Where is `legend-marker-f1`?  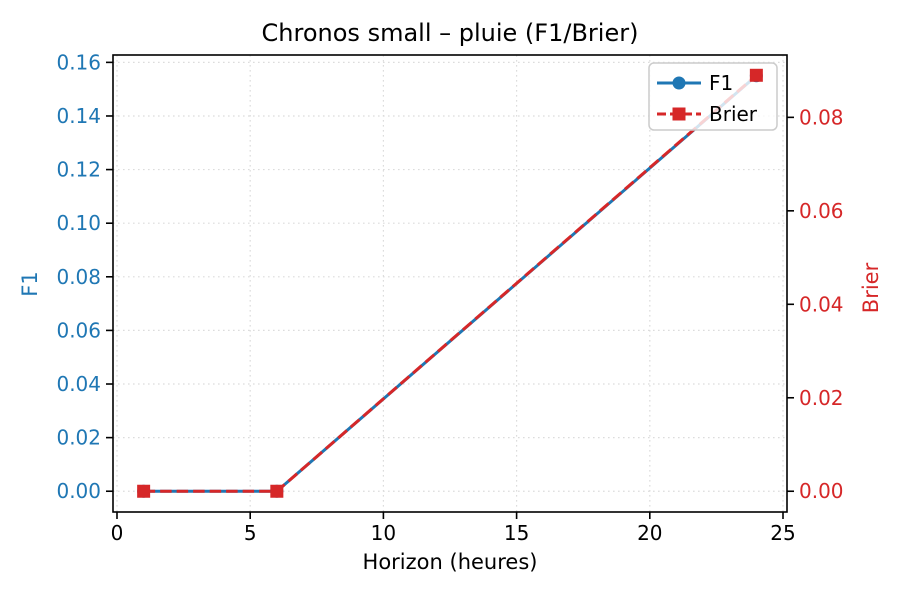
legend-marker-f1 is located at coordinates (679, 83).